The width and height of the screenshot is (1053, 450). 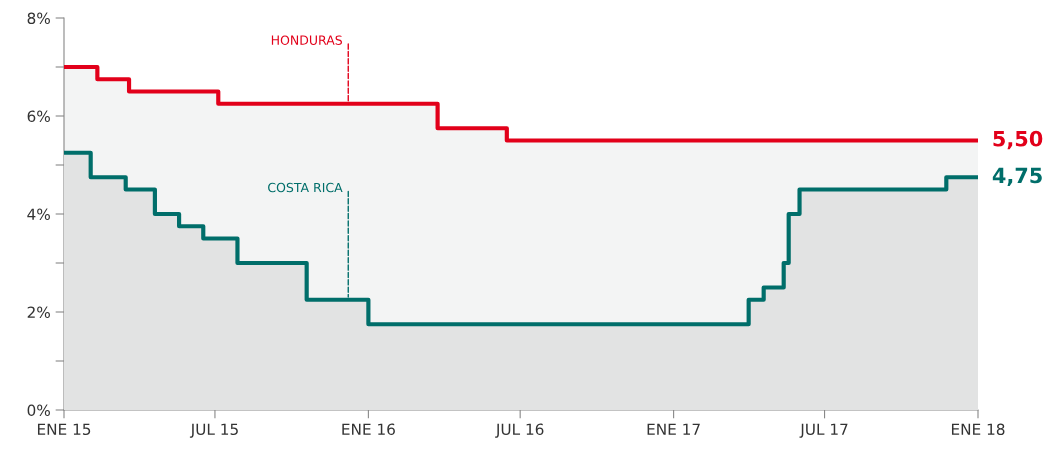 I want to click on y-tick-label: 2%, so click(x=38, y=312).